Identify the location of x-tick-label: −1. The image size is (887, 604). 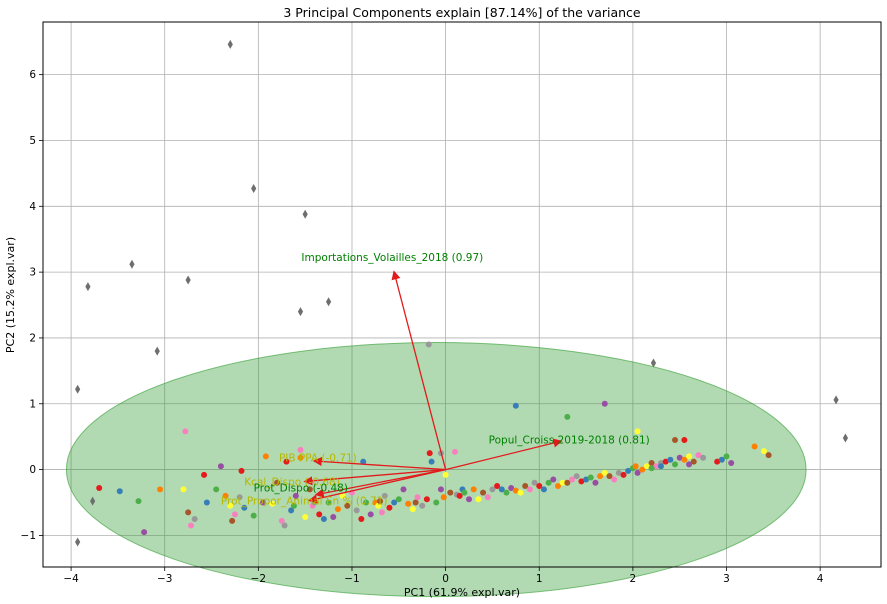
(351, 579).